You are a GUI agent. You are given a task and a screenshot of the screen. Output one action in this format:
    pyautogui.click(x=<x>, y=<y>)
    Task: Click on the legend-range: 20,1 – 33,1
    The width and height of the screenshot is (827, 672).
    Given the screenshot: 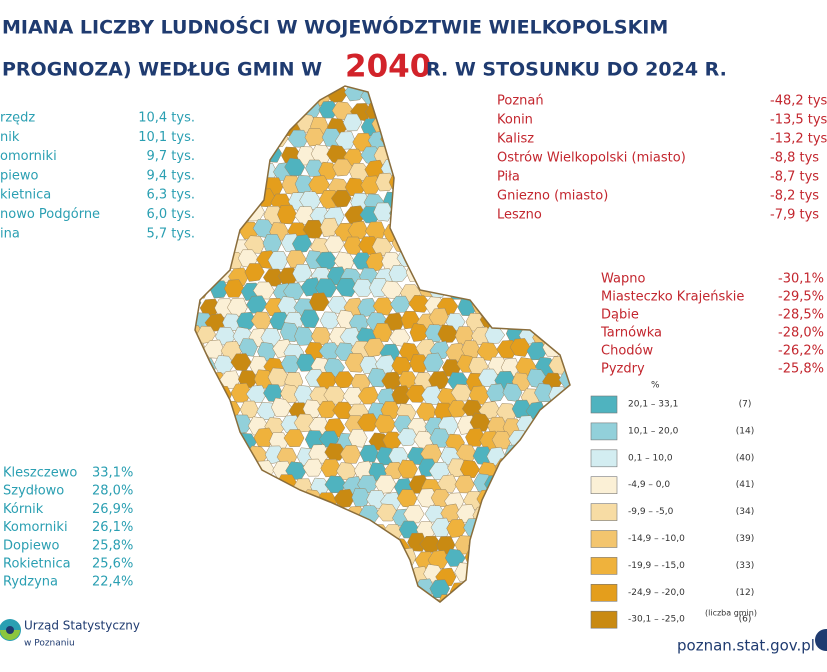 What is the action you would take?
    pyautogui.click(x=653, y=405)
    